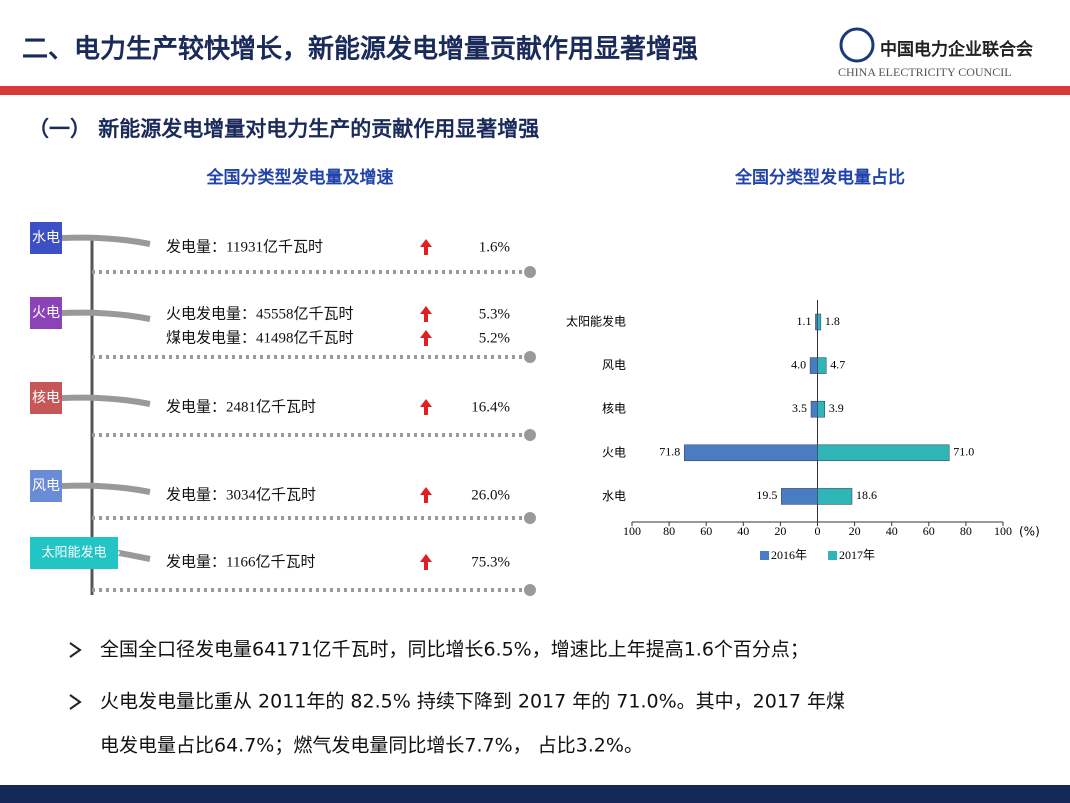 The width and height of the screenshot is (1070, 803). I want to click on value-label: 19.5, so click(766, 495).